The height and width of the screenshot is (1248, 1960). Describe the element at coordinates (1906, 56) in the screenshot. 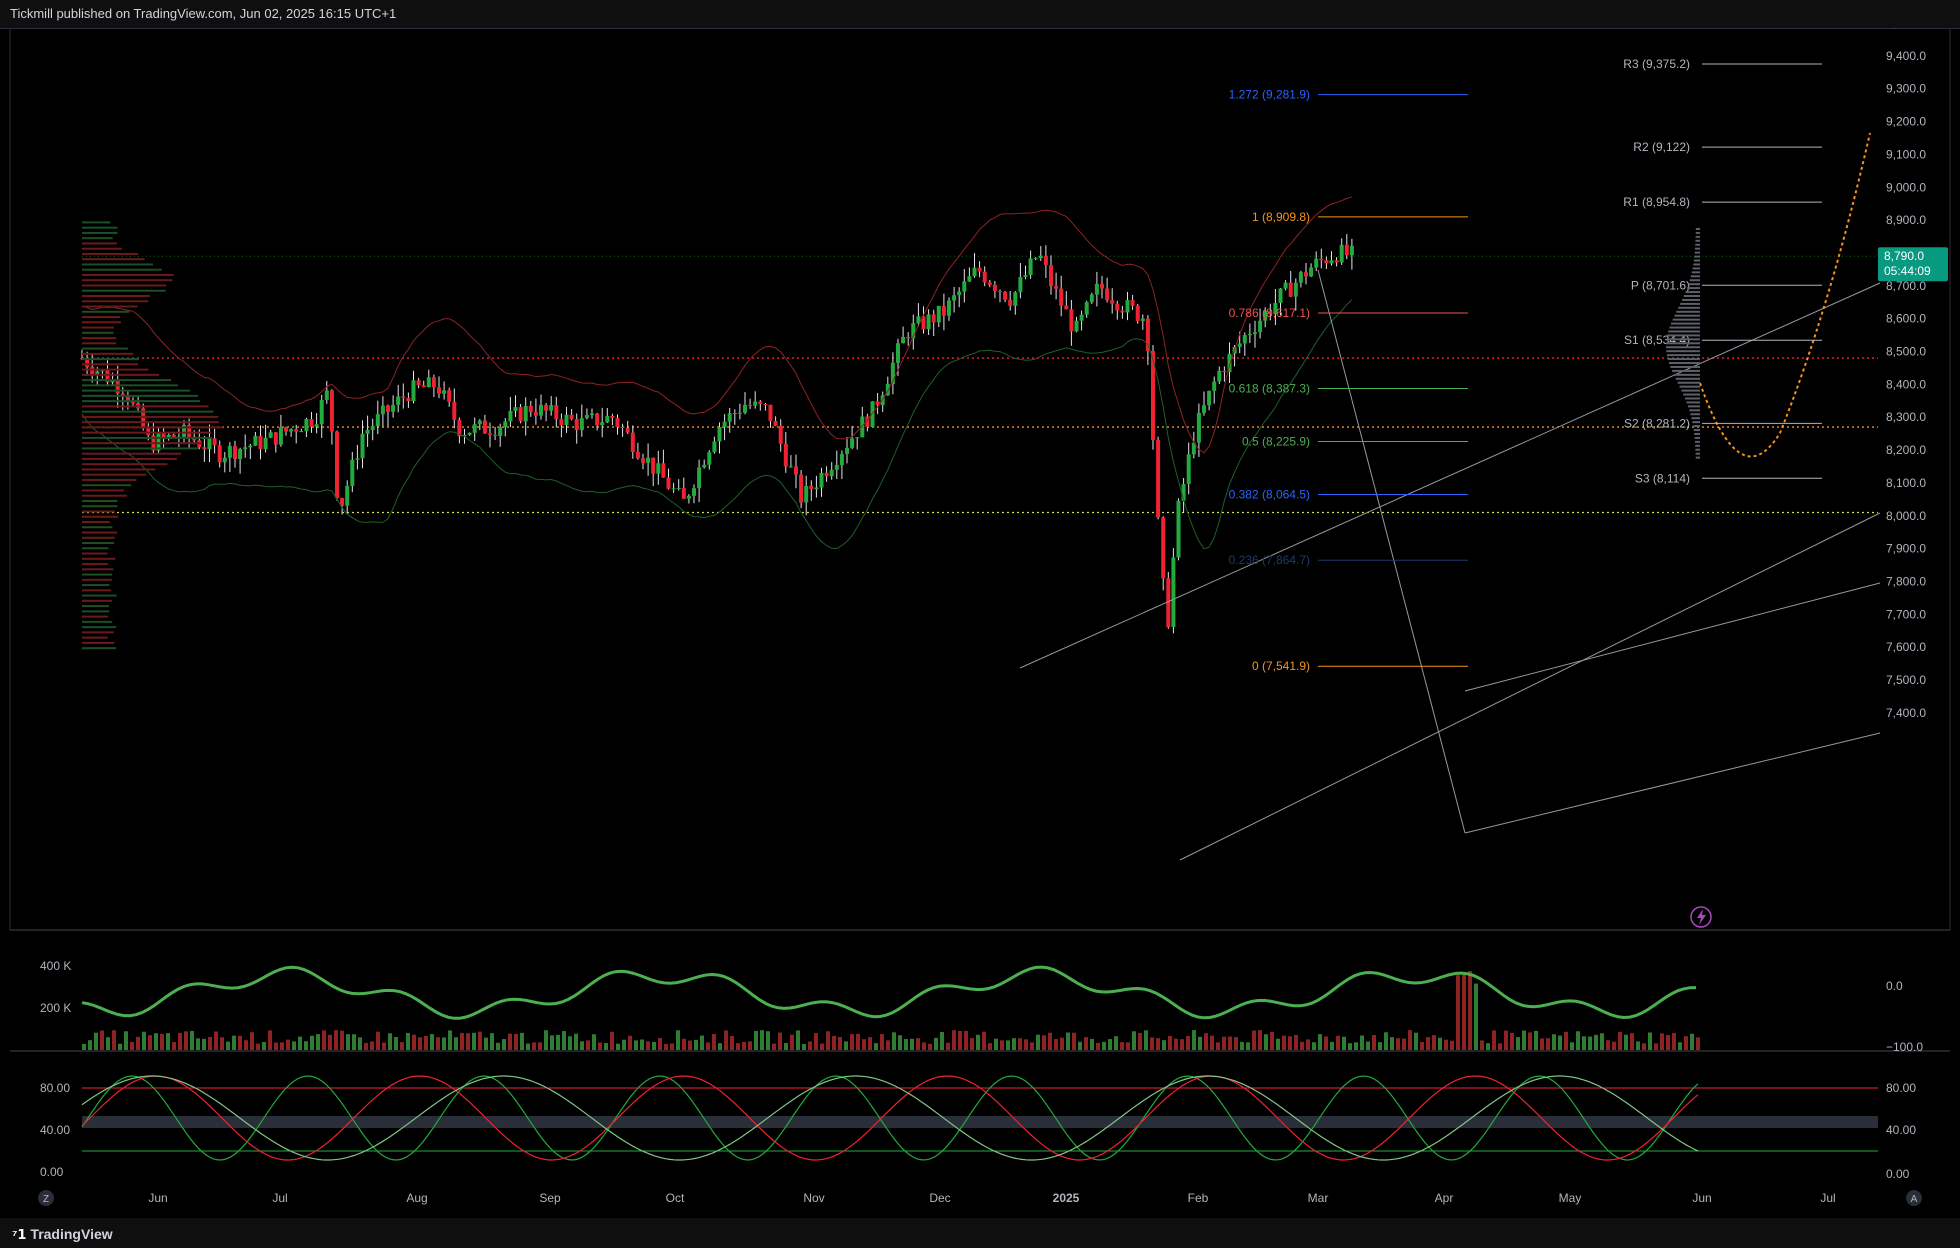

I see `price-tick-label: 9,400.0` at that location.